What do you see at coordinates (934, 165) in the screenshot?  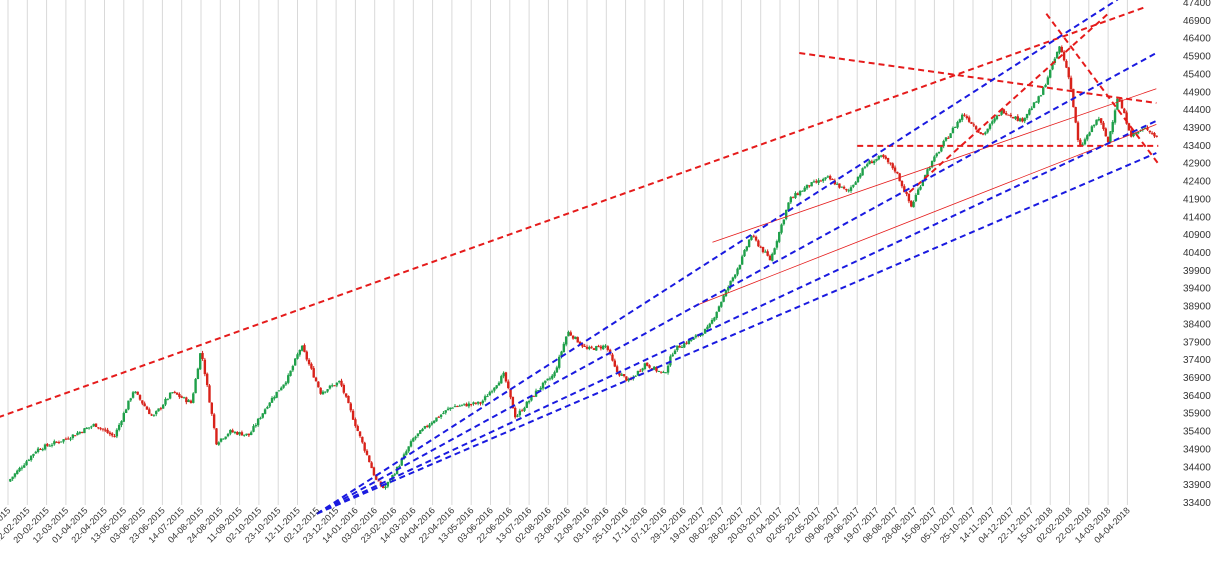 I see `red-trendline` at bounding box center [934, 165].